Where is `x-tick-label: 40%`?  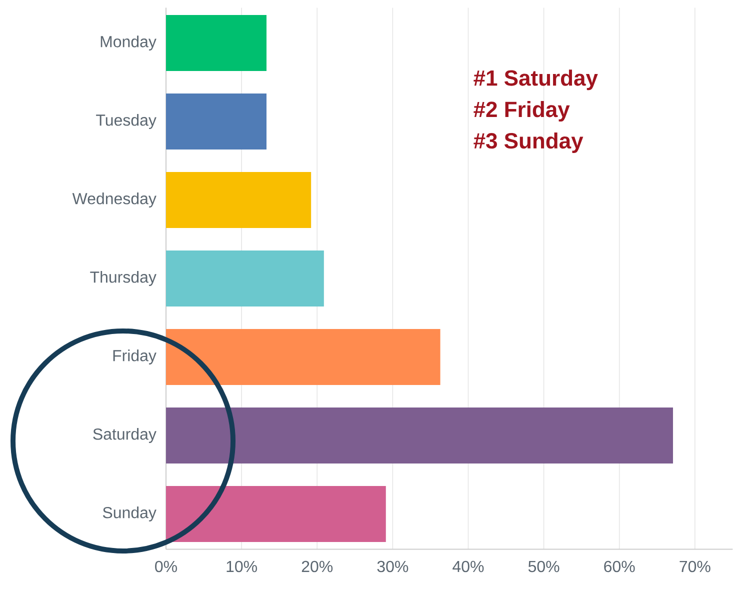 x-tick-label: 40% is located at coordinates (468, 566).